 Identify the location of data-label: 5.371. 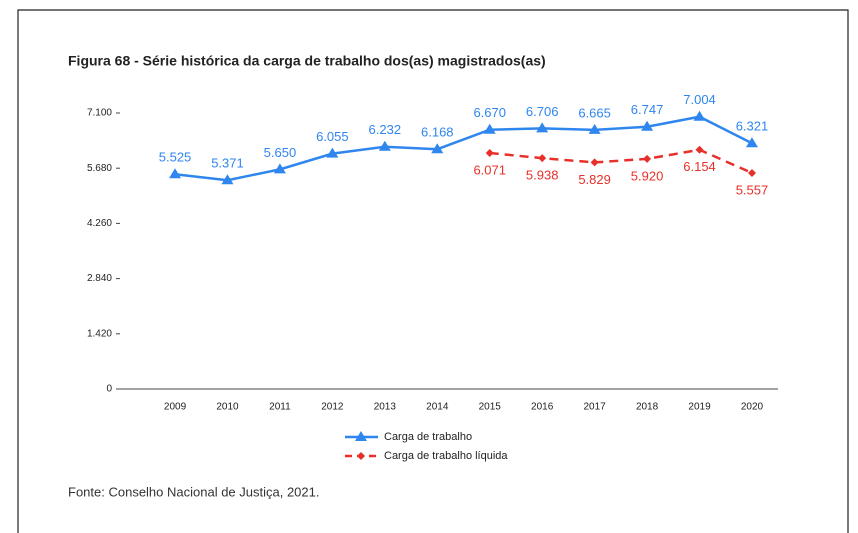
(227, 163).